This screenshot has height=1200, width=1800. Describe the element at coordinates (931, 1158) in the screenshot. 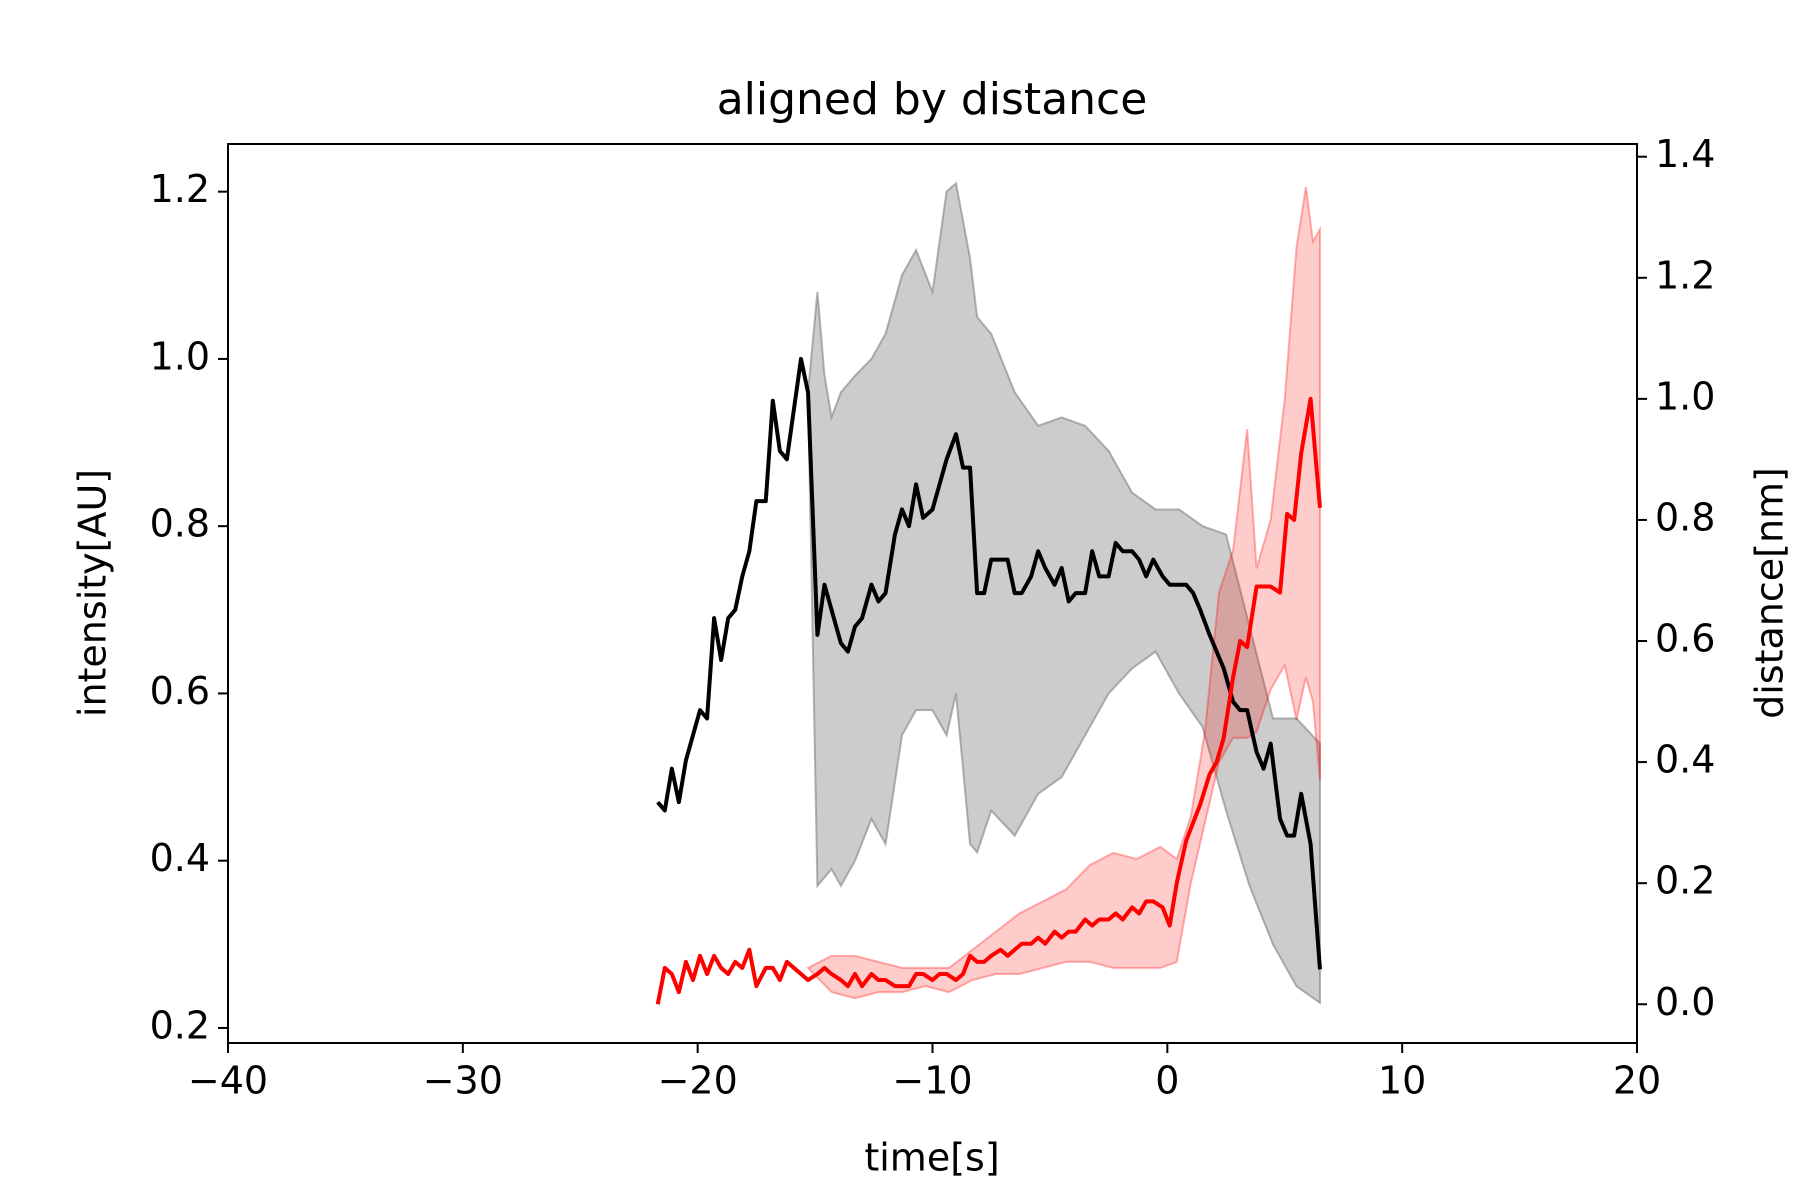

I see `x-axis-label: time[s]` at that location.